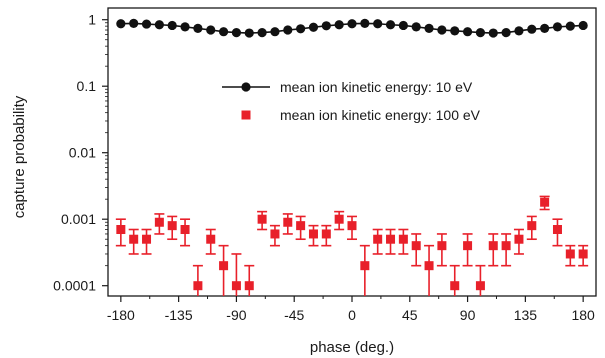  I want to click on legend-label: mean ion kinetic energy: 10 eV, so click(376, 87).